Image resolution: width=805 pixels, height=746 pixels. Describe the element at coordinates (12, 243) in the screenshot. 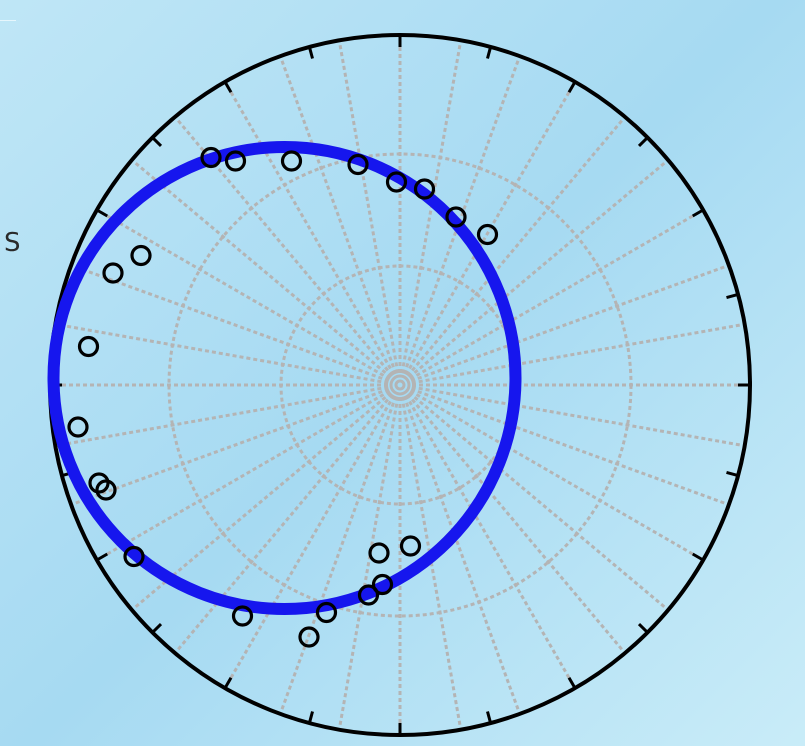

I see `side-label: S` at that location.